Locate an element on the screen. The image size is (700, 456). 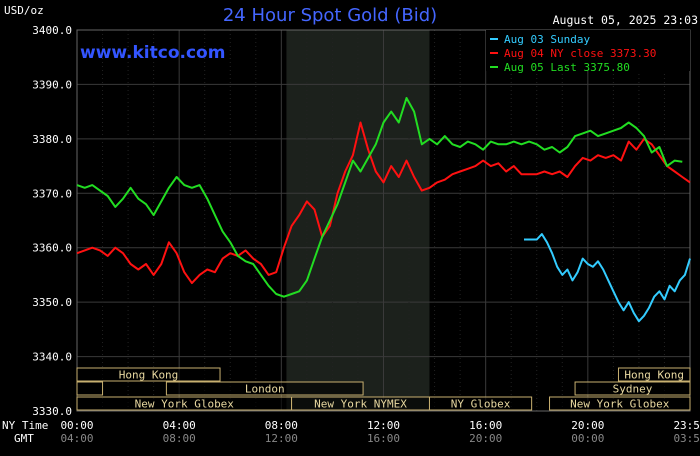
x-tick-label-gmt: 03:59 is located at coordinates (686, 438).